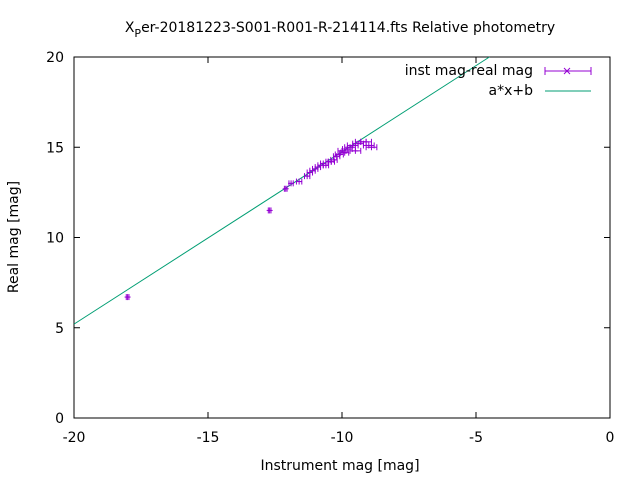  I want to click on x-axis-label: Instrument mag [mag], so click(339, 466).